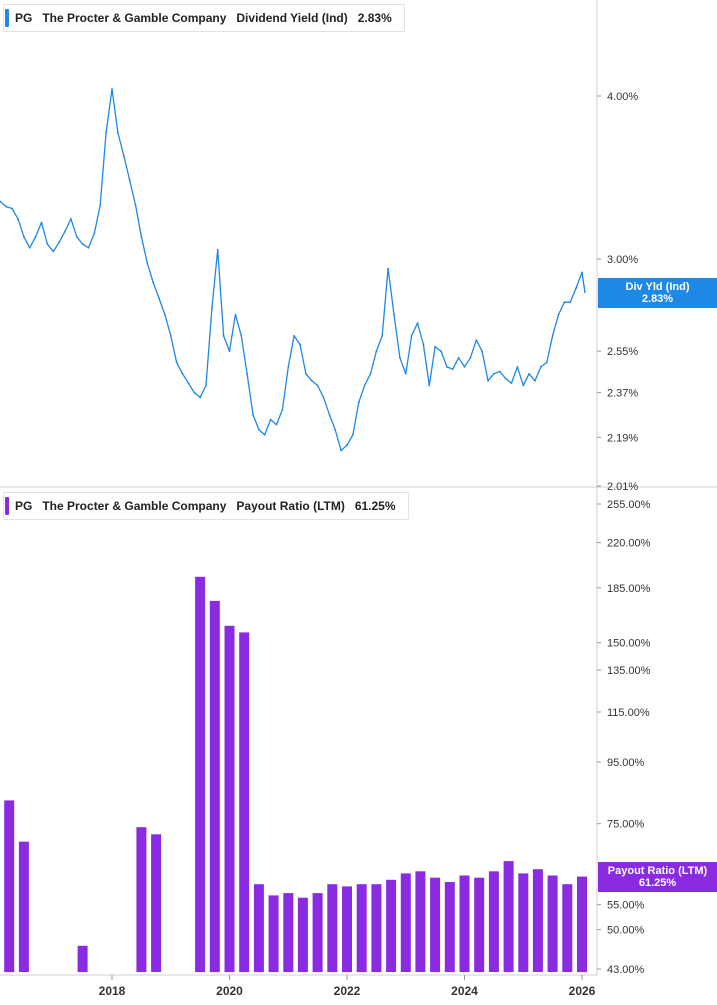 Image resolution: width=717 pixels, height=1005 pixels. What do you see at coordinates (629, 505) in the screenshot?
I see `y-tick-label: 255.00%` at bounding box center [629, 505].